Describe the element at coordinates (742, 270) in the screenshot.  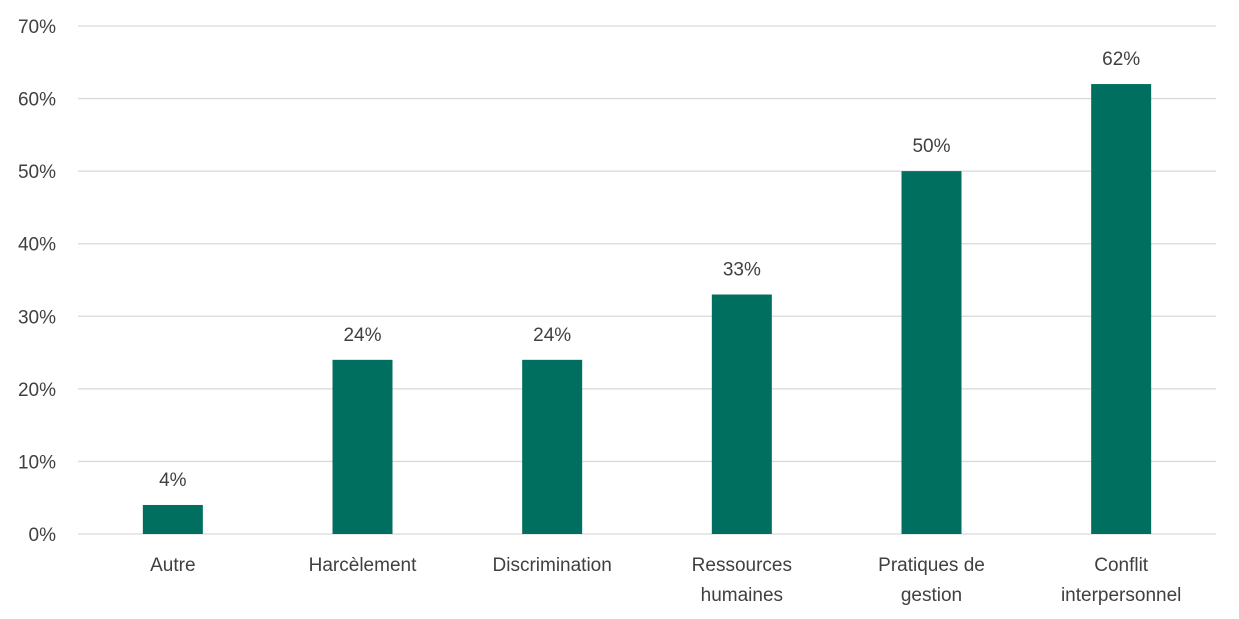
I see `data-label: 33%` at that location.